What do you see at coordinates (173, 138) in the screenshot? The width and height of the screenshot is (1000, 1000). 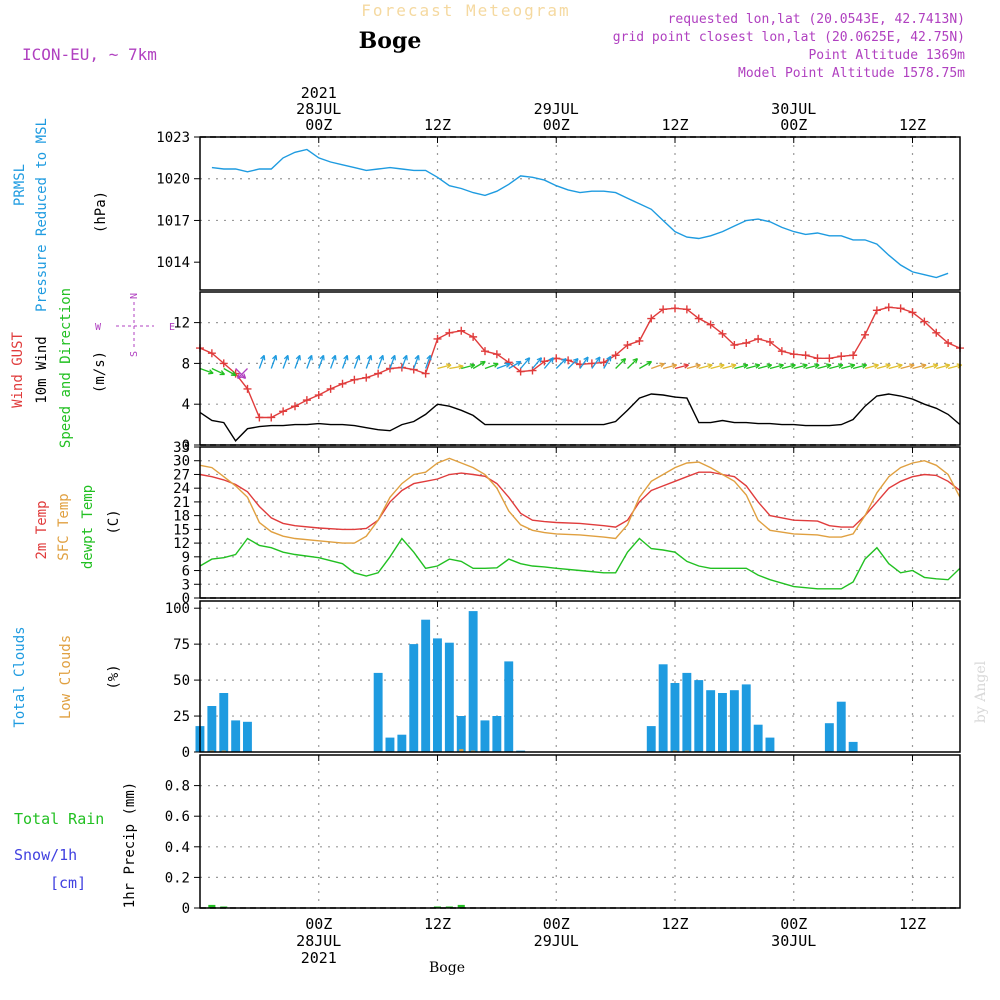 I see `ytick-label-pressure: 1023` at bounding box center [173, 138].